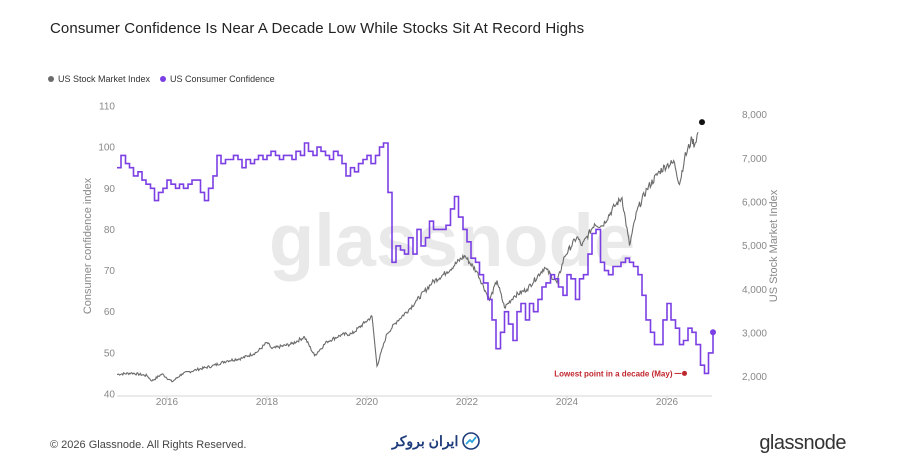 This screenshot has height=471, width=900. Describe the element at coordinates (104, 79) in the screenshot. I see `legend-label-stock: US Stock Market Index` at that location.